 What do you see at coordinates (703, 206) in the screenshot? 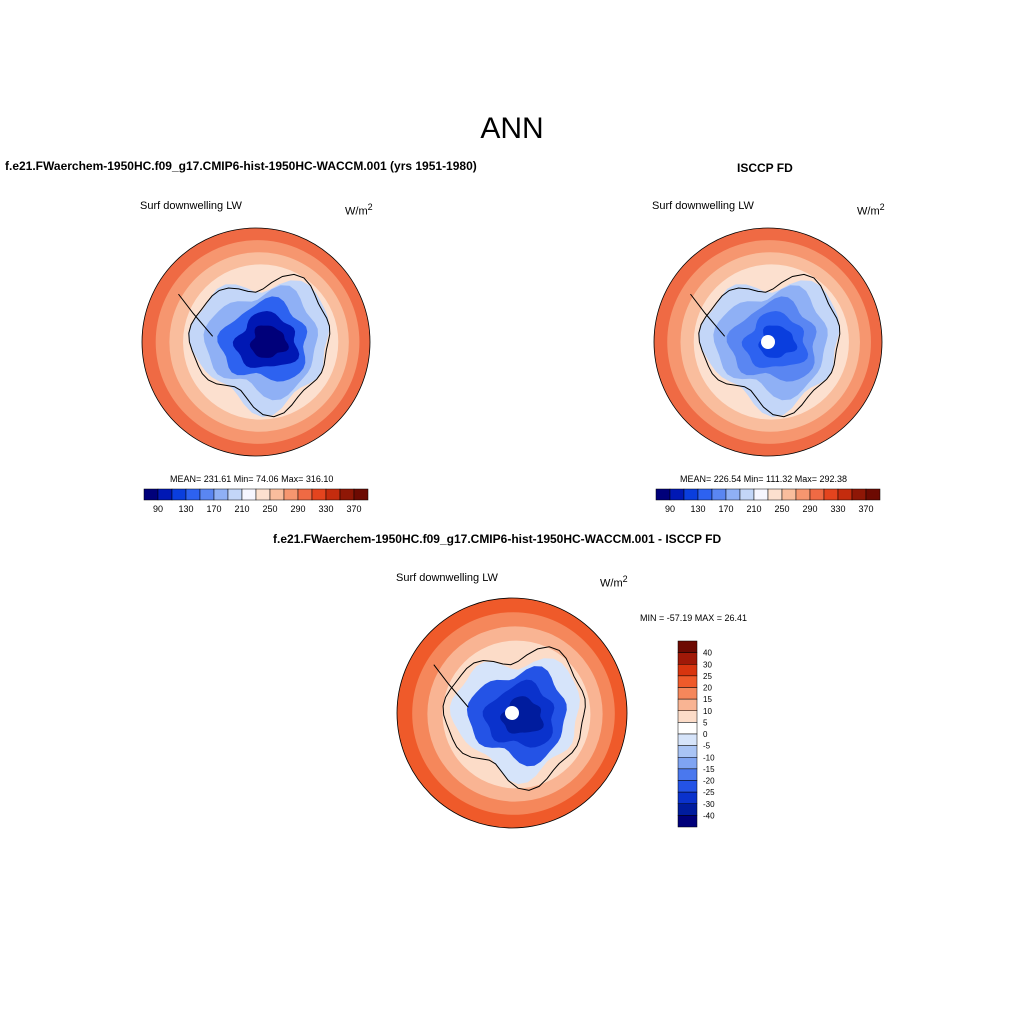
I see `obs-variable-label: Surf downwelling LW` at bounding box center [703, 206].